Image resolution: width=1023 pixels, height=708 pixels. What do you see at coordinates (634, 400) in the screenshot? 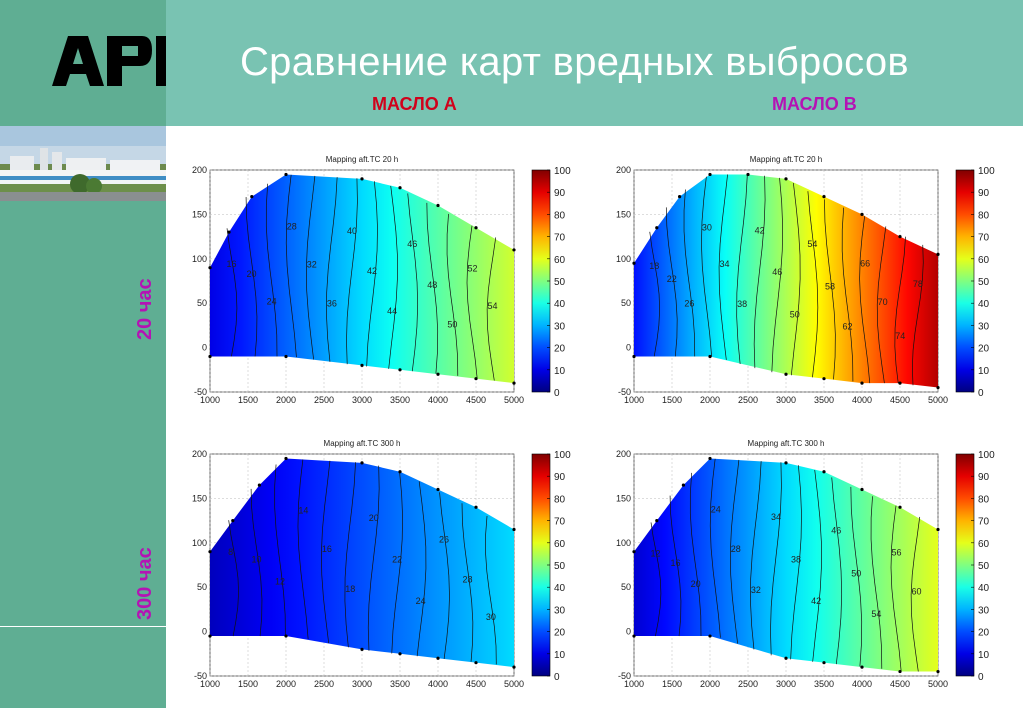
I see `x-tick-label: 1000` at bounding box center [634, 400].